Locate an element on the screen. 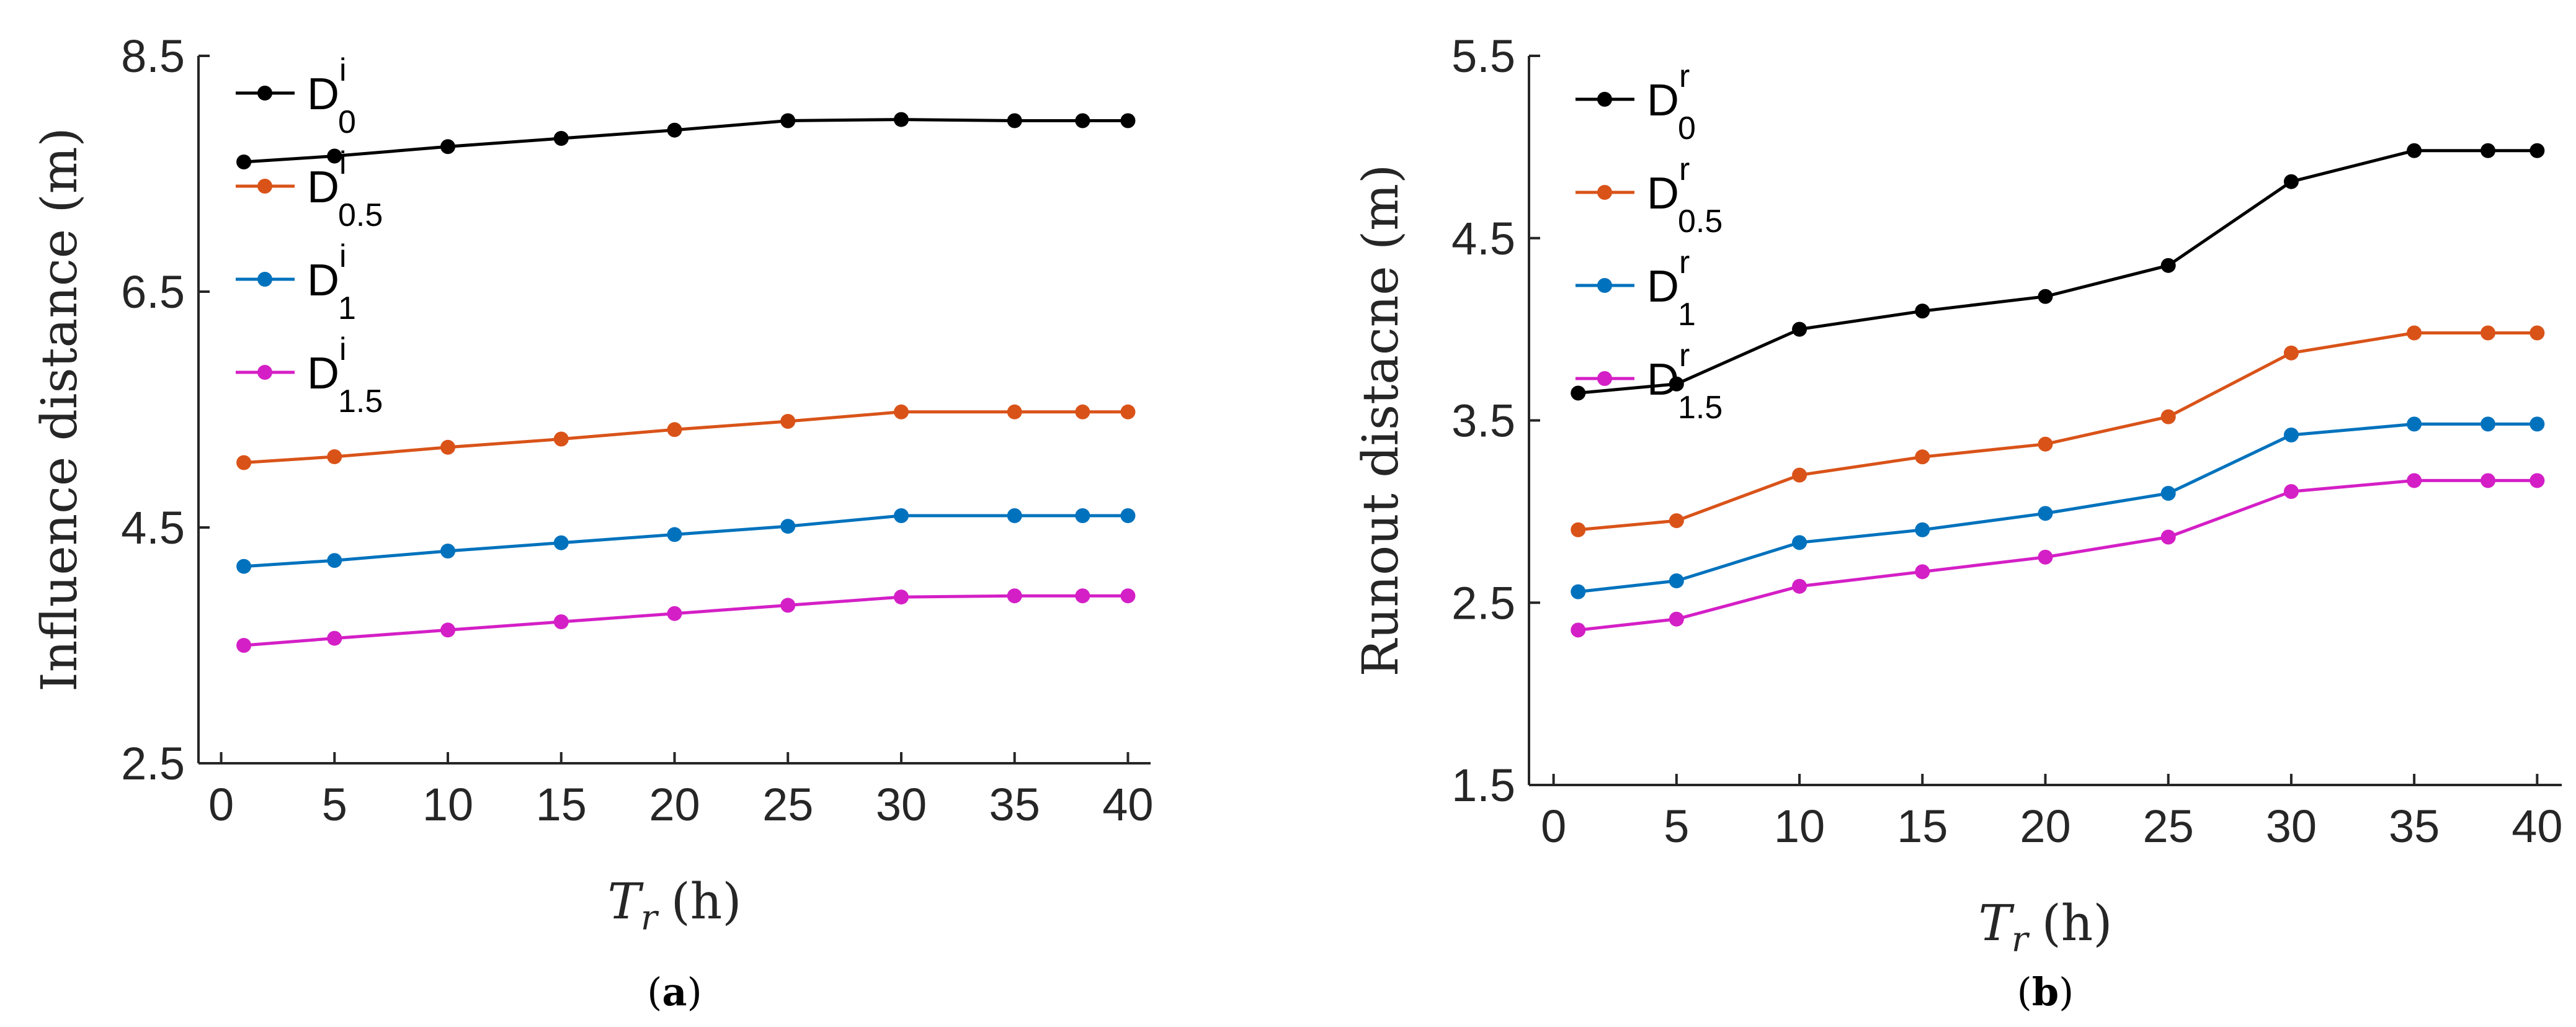 This screenshot has width=2576, height=1027. series-3-group is located at coordinates (686, 620).